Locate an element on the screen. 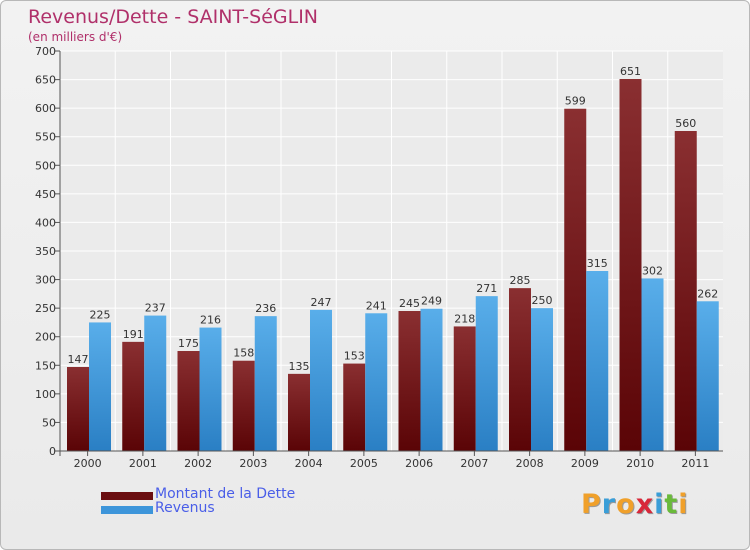  x-tick-label-2005: 2005 is located at coordinates (364, 463).